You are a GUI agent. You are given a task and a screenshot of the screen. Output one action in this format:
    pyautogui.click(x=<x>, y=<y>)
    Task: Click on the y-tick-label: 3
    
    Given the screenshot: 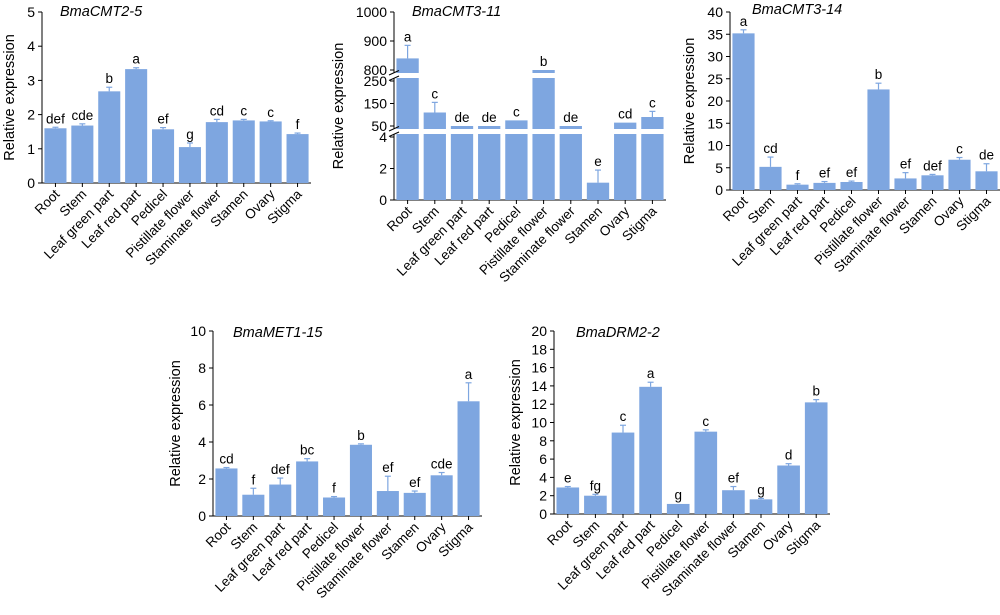 What is the action you would take?
    pyautogui.click(x=31, y=80)
    